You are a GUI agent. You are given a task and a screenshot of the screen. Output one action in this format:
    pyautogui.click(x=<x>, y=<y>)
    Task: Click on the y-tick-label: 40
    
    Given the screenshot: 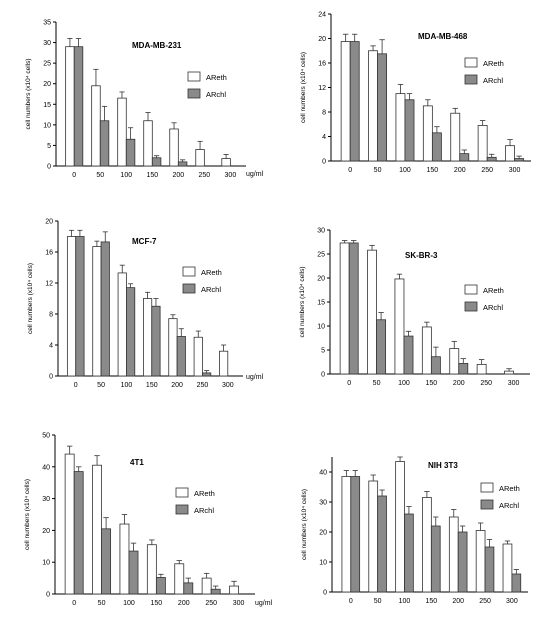 What is the action you would take?
    pyautogui.click(x=323, y=473)
    